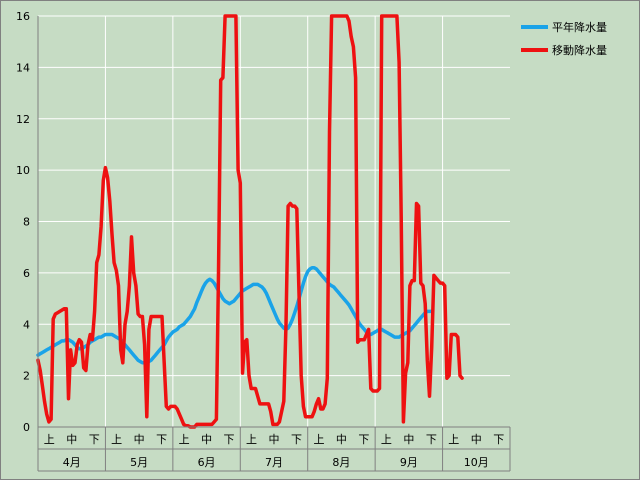 This screenshot has height=480, width=640. Describe the element at coordinates (579, 50) in the screenshot. I see `legend-label-2: 移動降水量` at that location.